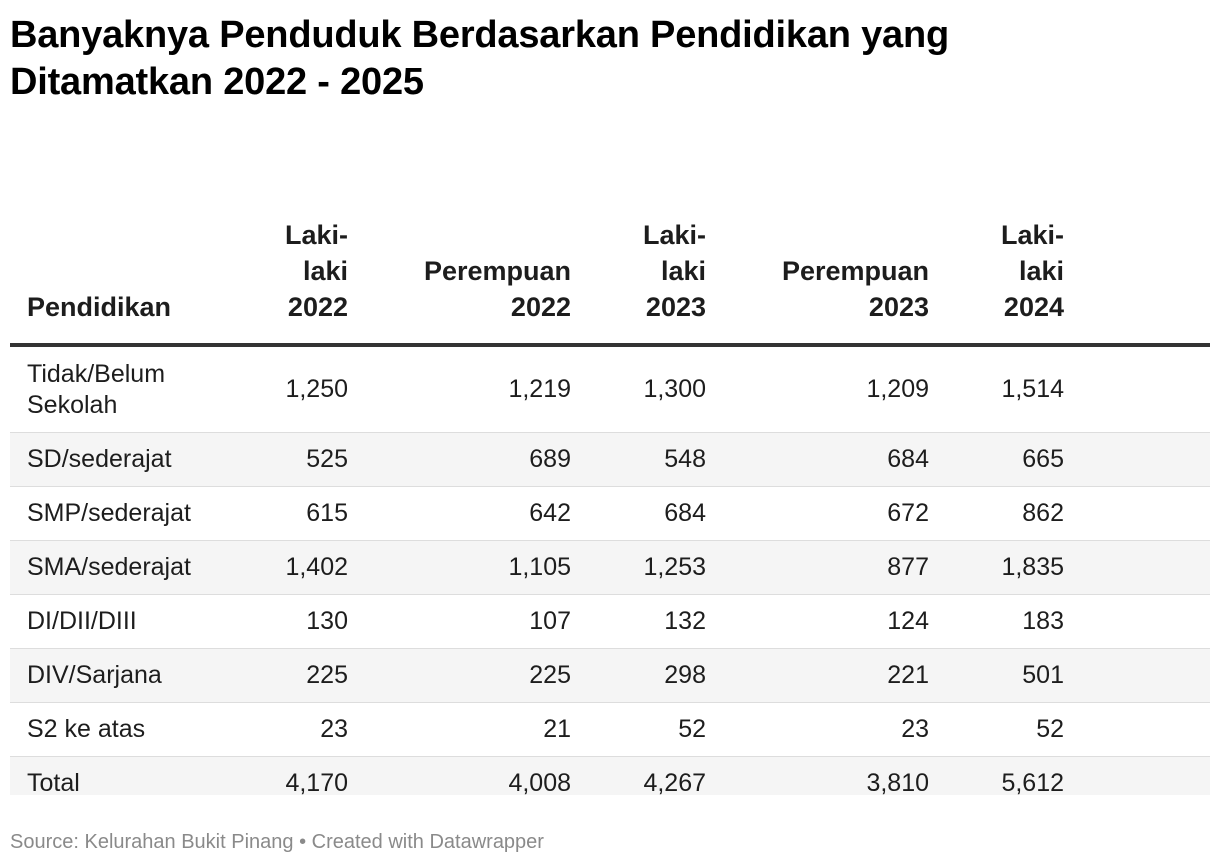 The height and width of the screenshot is (868, 1220). I want to click on value-cell: 221, so click(817, 675).